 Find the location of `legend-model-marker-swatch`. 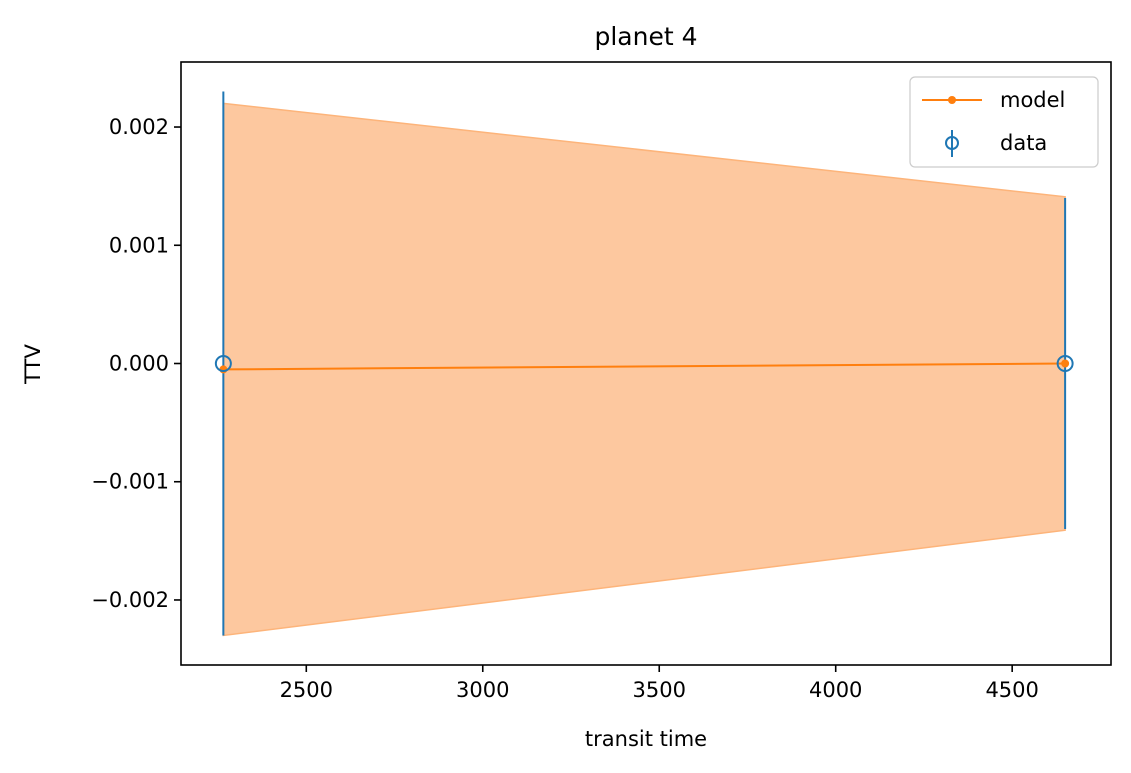

legend-model-marker-swatch is located at coordinates (952, 100).